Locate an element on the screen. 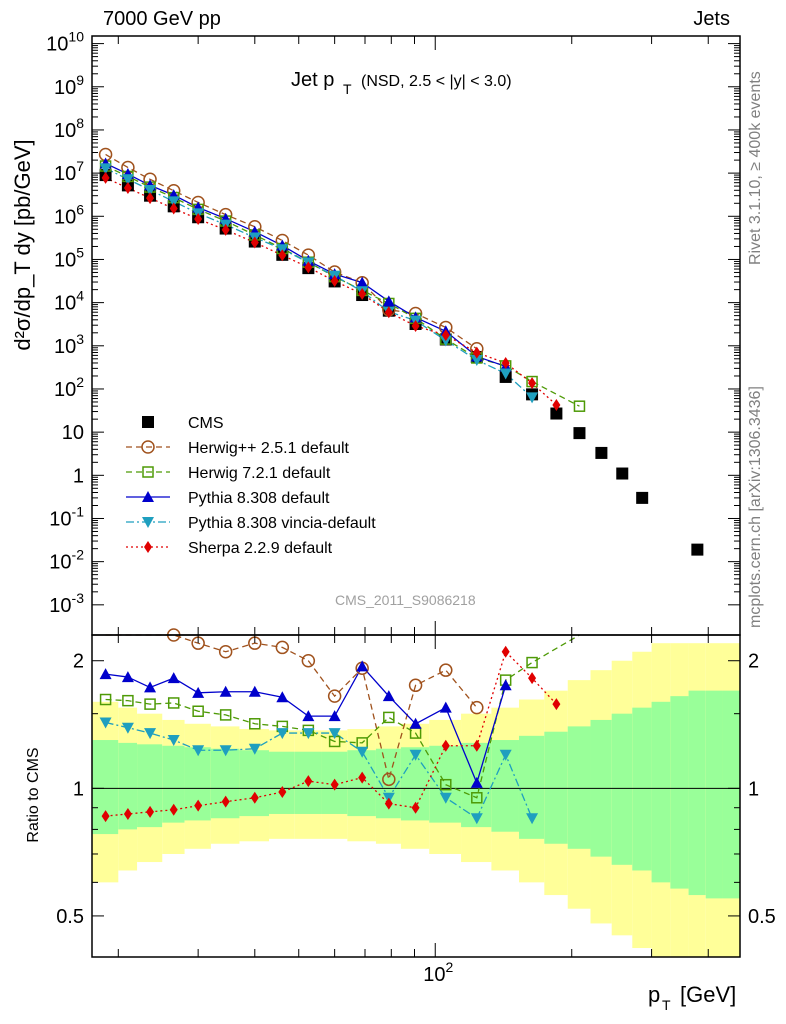 The image size is (786, 1024). x-tick-label-exponent: 2 is located at coordinates (449, 967).